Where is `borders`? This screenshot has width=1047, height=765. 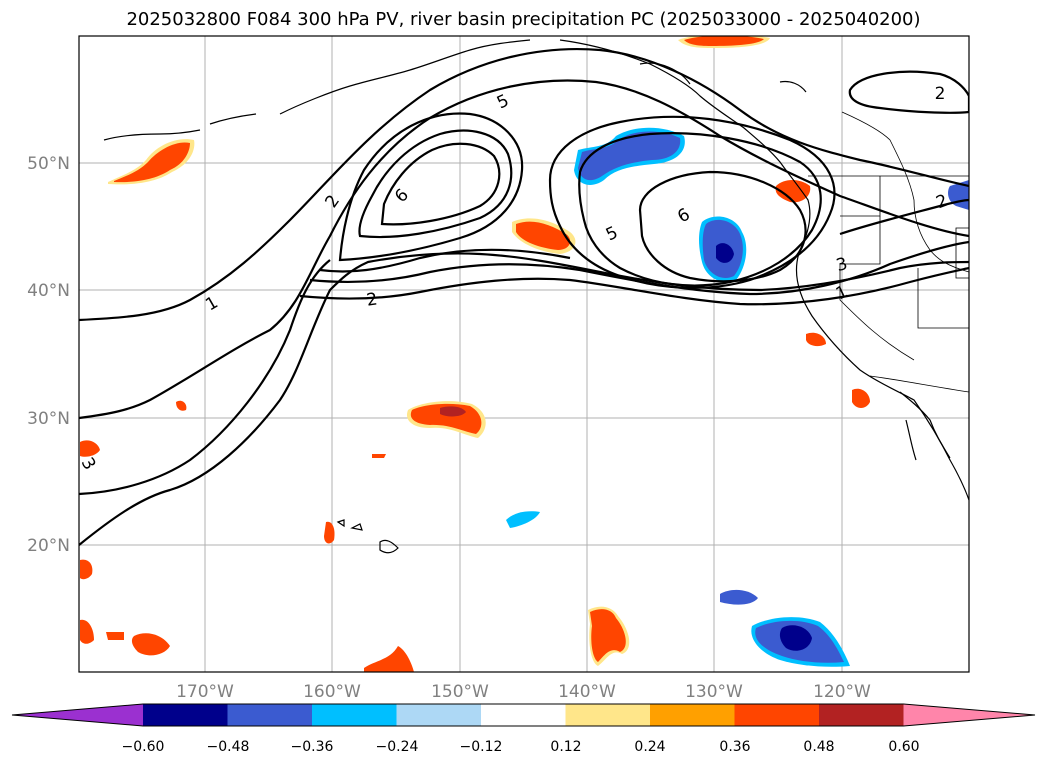 borders is located at coordinates (888, 252).